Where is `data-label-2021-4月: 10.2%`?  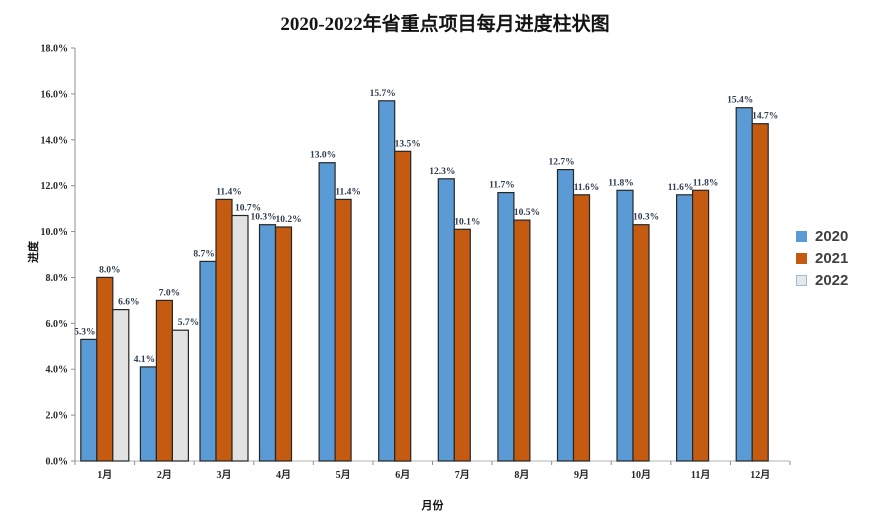 data-label-2021-4月: 10.2% is located at coordinates (288, 220).